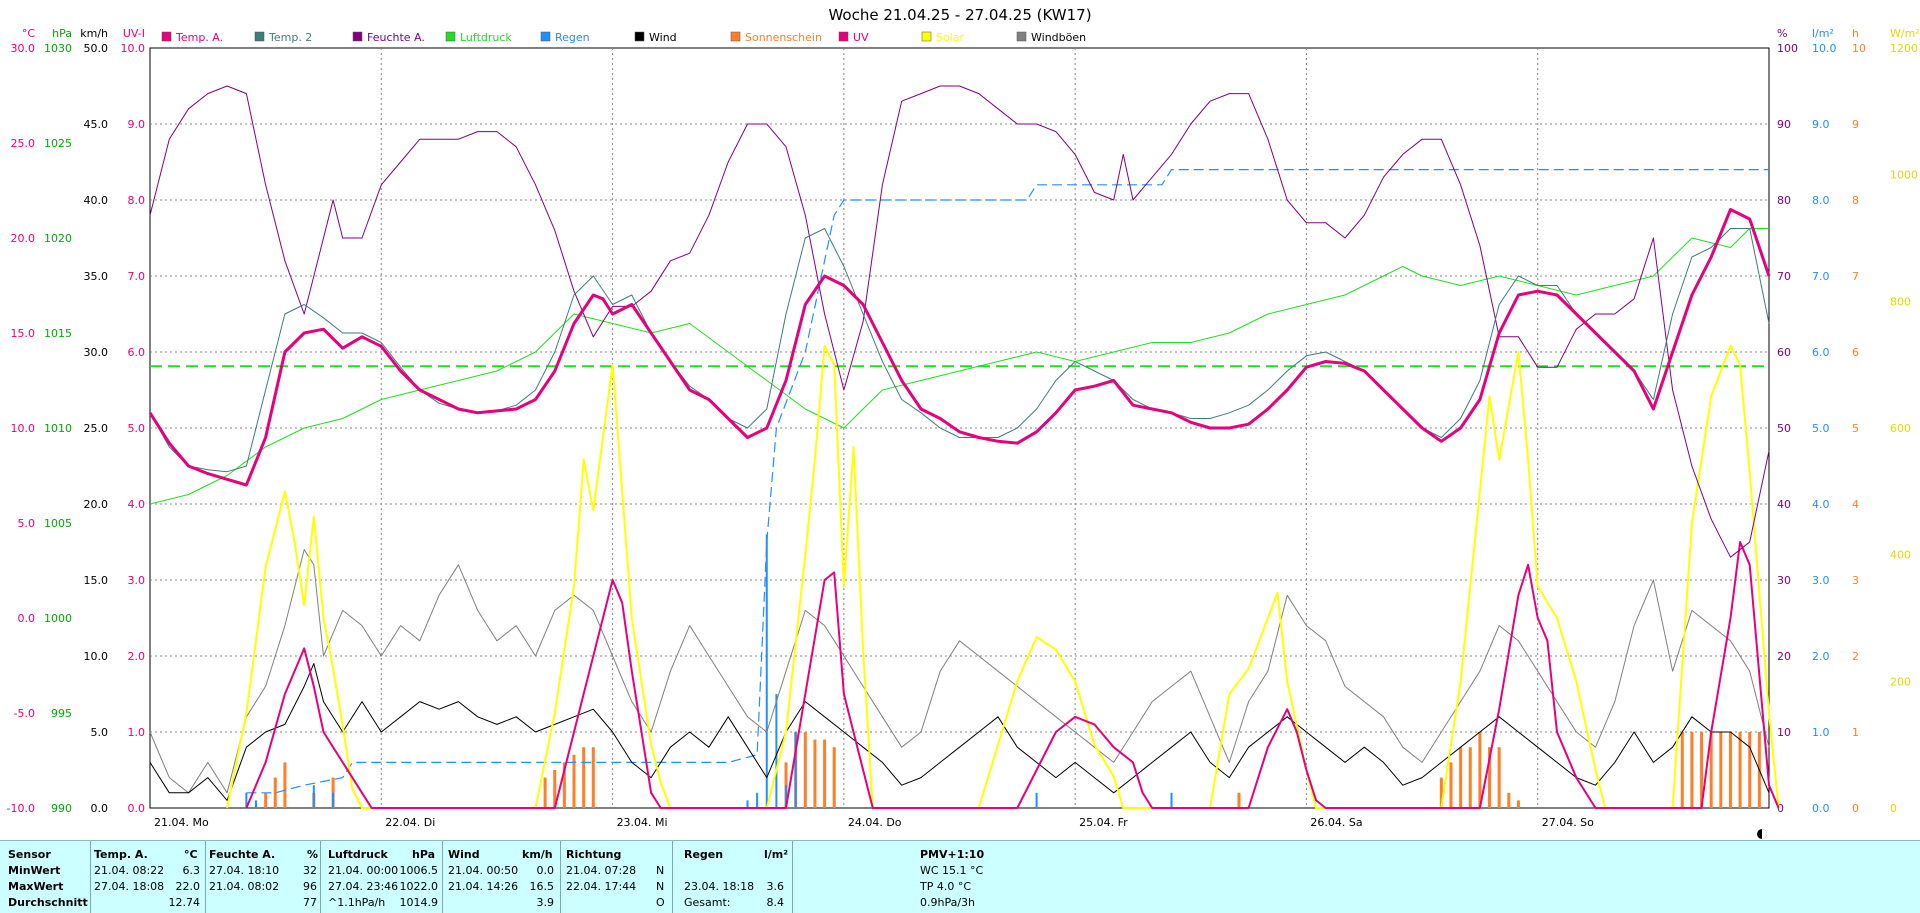  I want to click on axis-tick-humidity: 70, so click(1784, 276).